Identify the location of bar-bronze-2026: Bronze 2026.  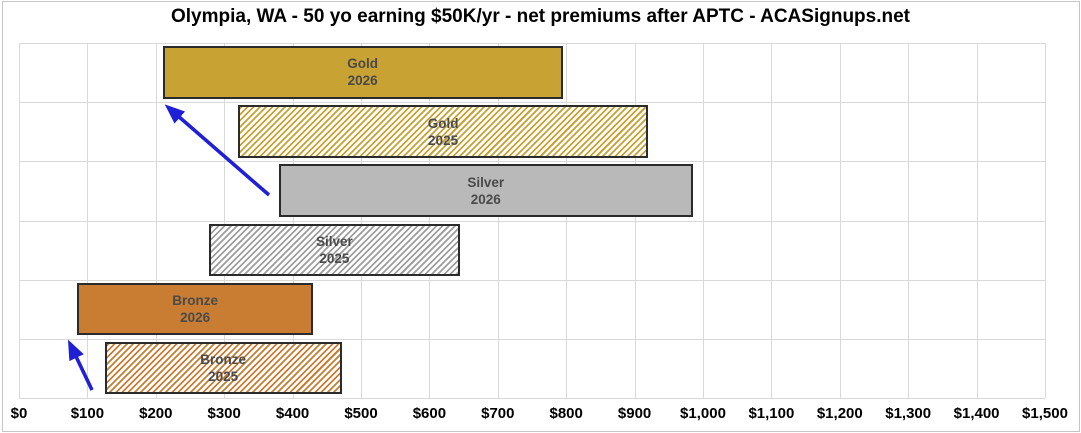
(195, 309).